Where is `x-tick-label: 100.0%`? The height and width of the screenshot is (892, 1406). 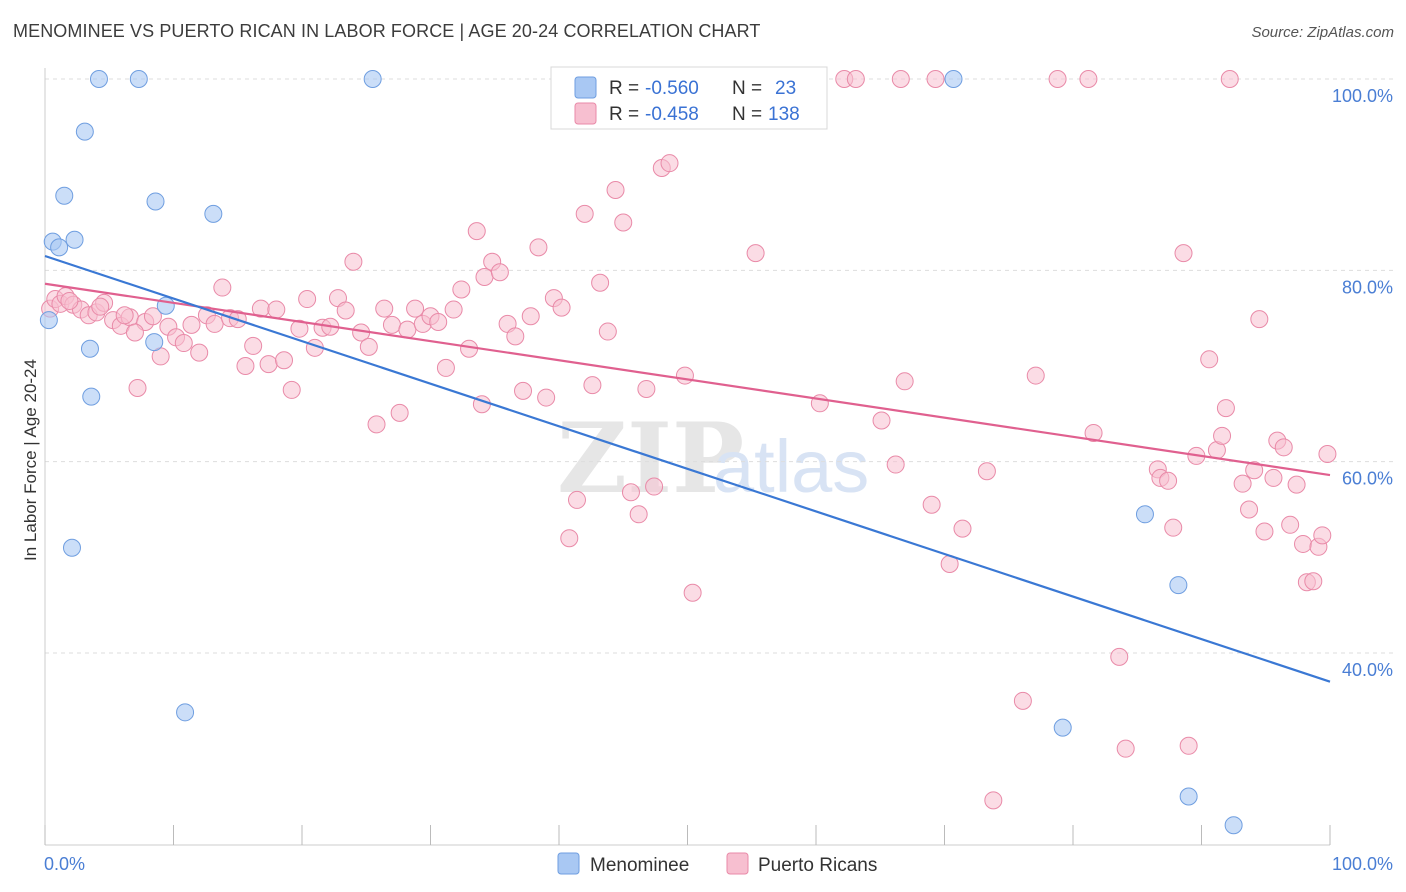 x-tick-label: 100.0% is located at coordinates (1362, 864).